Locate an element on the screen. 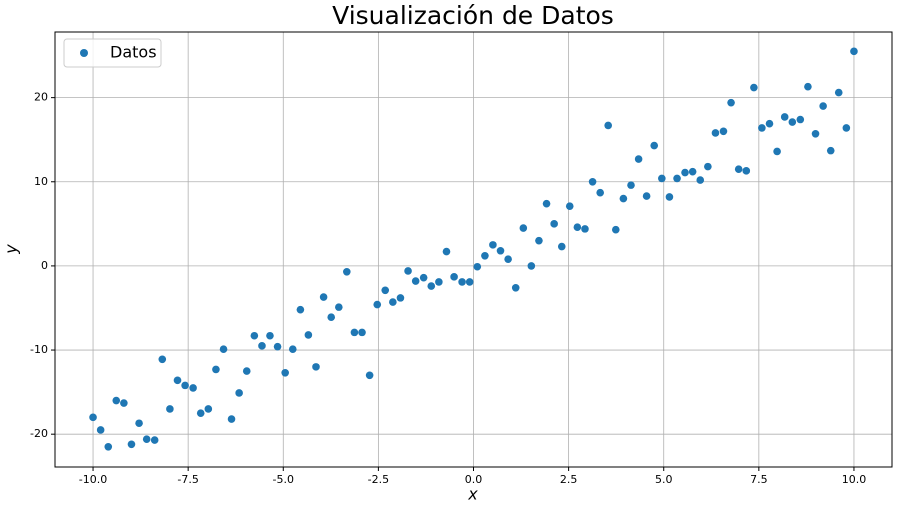 This screenshot has height=510, width=899. x-tick-label: 10.0 is located at coordinates (854, 479).